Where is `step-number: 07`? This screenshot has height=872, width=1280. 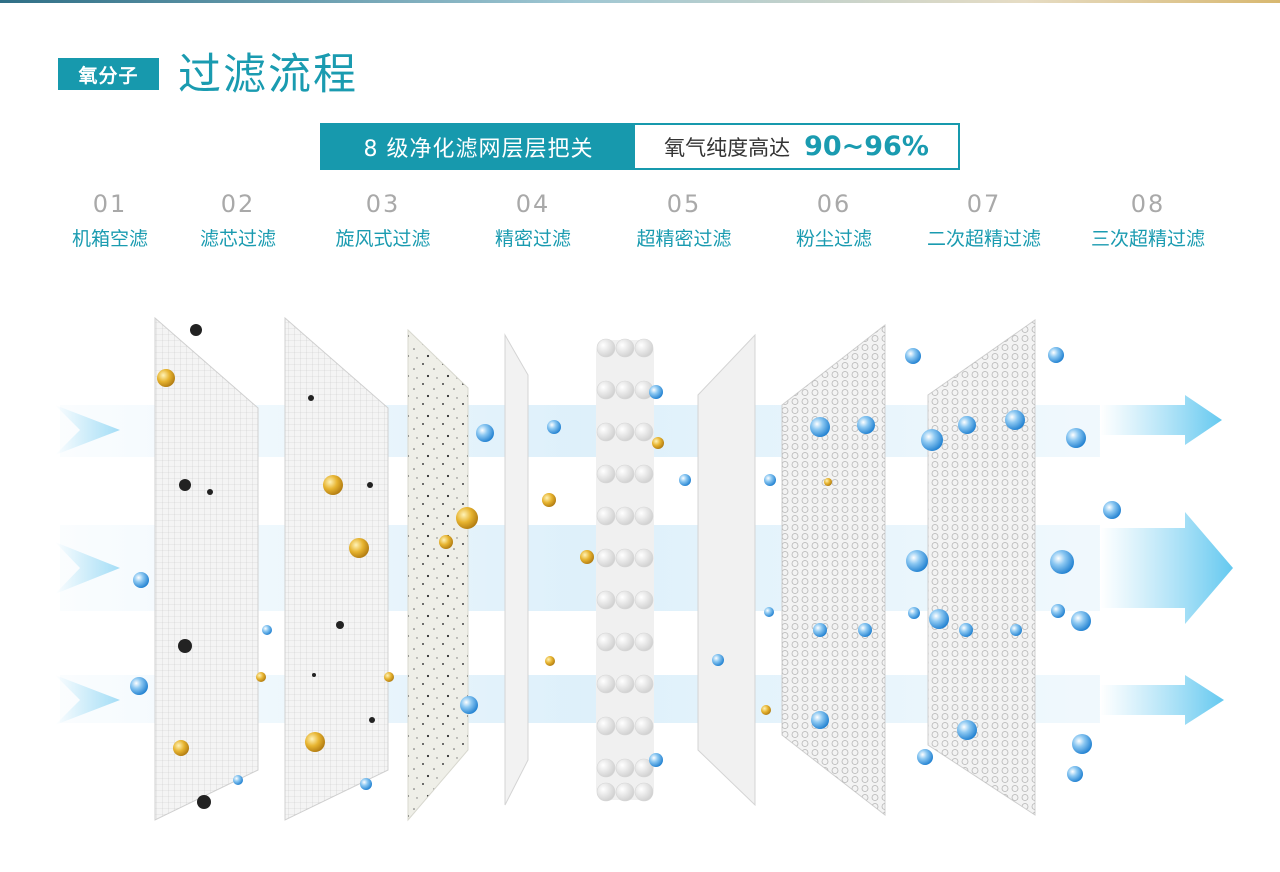 step-number: 07 is located at coordinates (984, 204).